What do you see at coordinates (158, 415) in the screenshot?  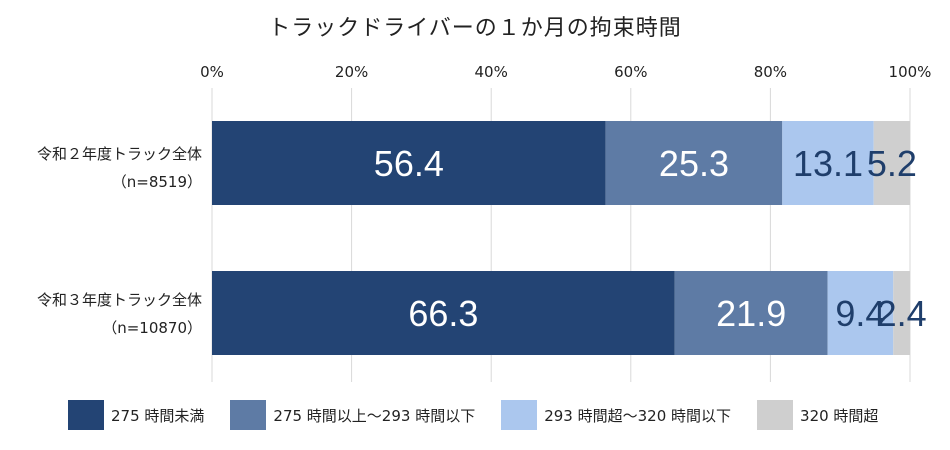 I see `legend-label-0: 275 時間未満` at bounding box center [158, 415].